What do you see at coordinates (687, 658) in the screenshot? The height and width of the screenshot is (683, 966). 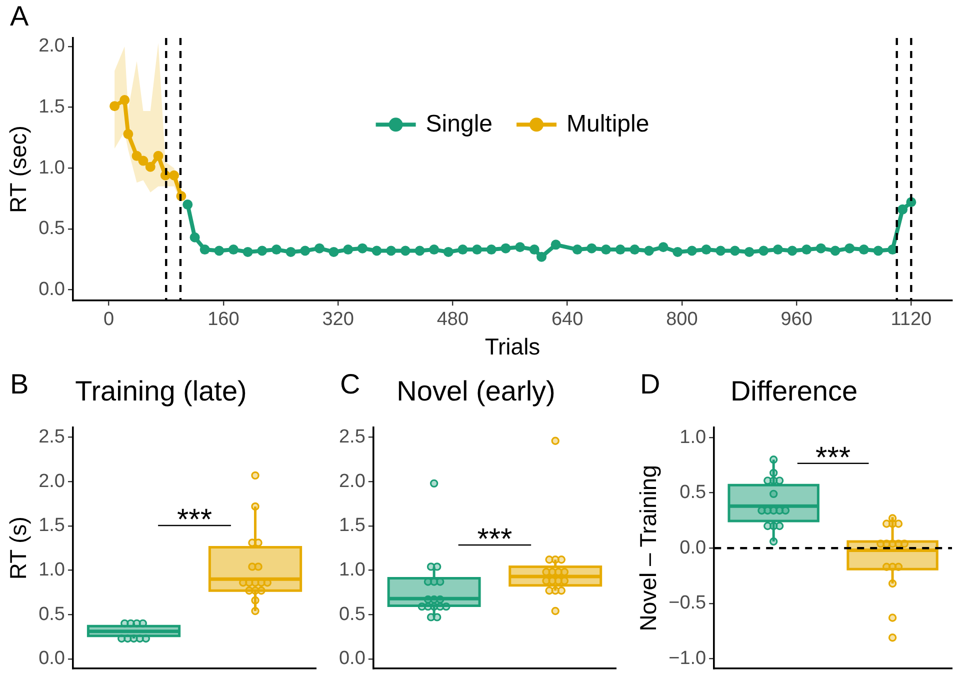 I see `y-tick-label: −1.0` at bounding box center [687, 658].